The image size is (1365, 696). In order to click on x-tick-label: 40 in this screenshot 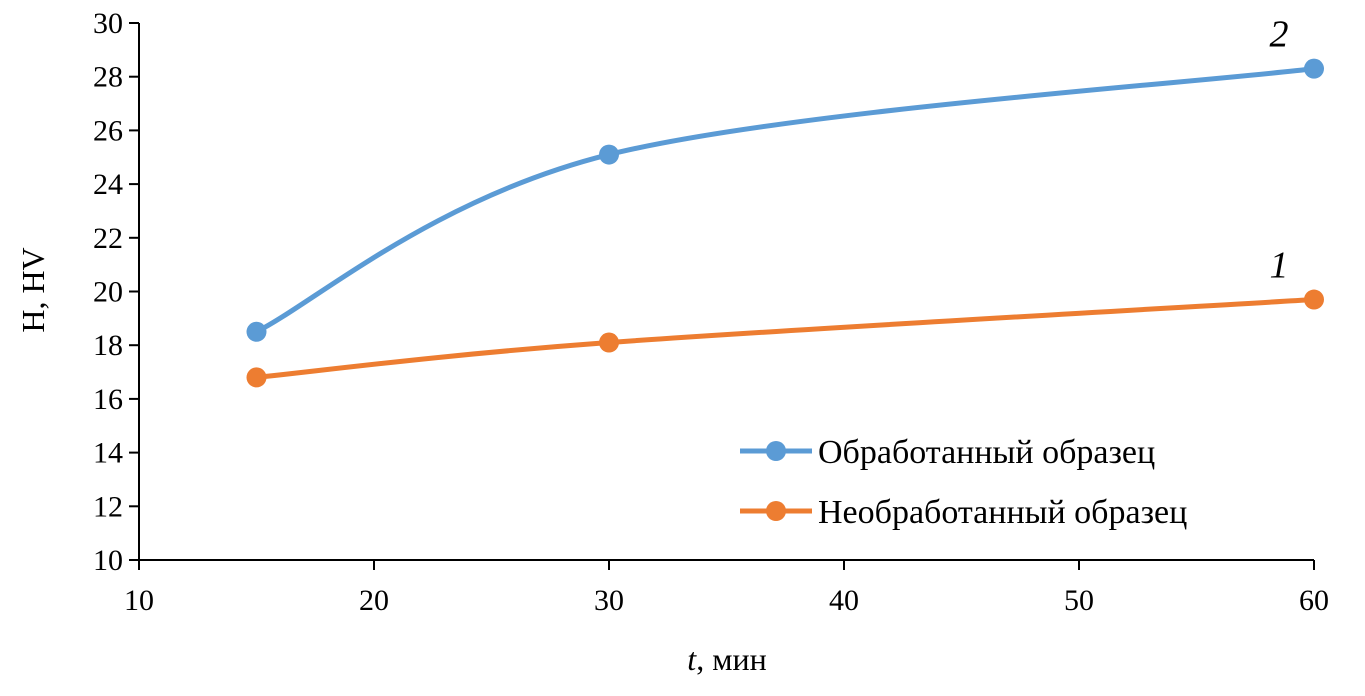, I will do `click(844, 600)`.